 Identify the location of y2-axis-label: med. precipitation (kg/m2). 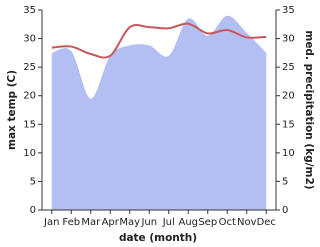
(309, 109).